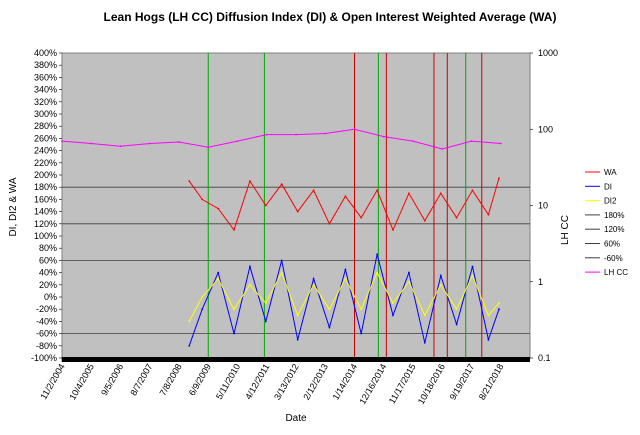  I want to click on y-axis-label: DI, DI2 & WA, so click(13, 206).